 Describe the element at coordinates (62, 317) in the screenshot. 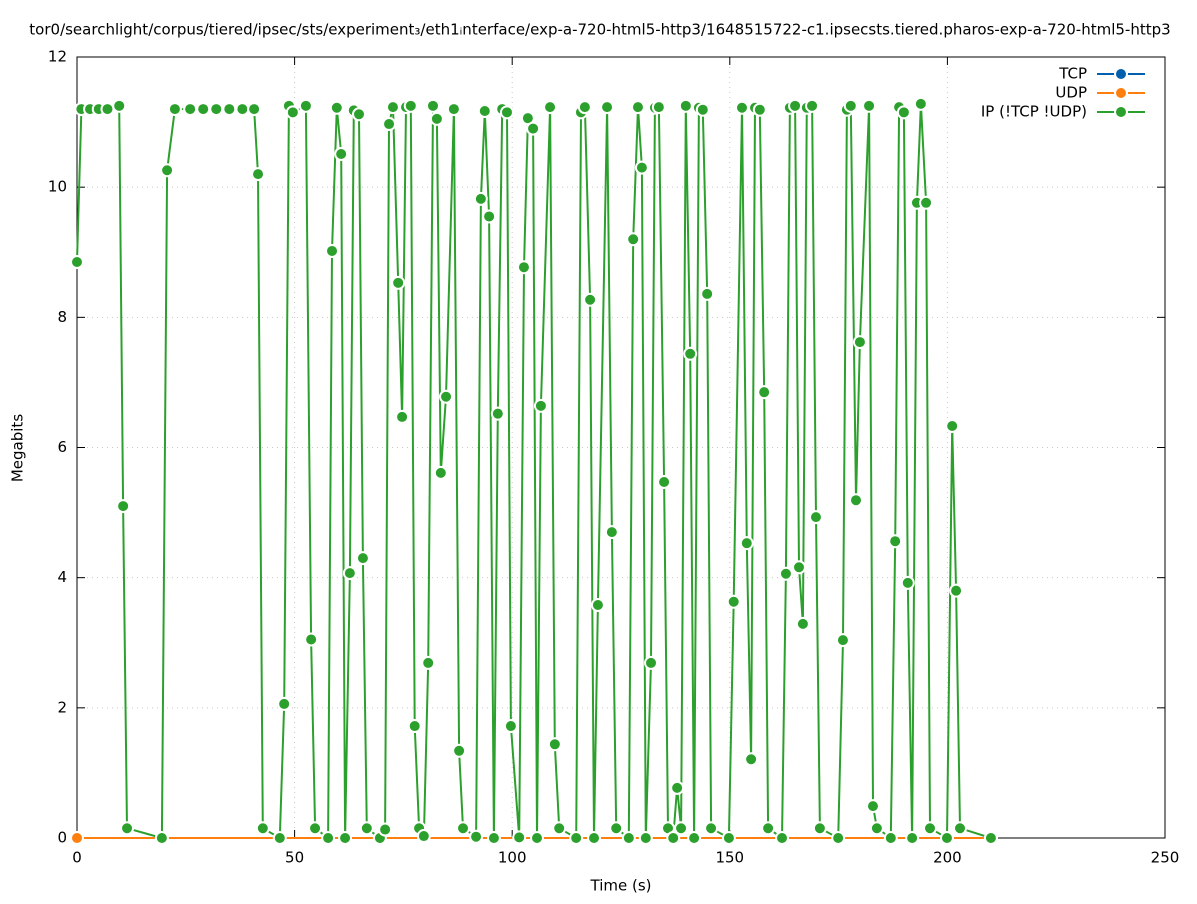

I see `y-tick-label: 8` at that location.